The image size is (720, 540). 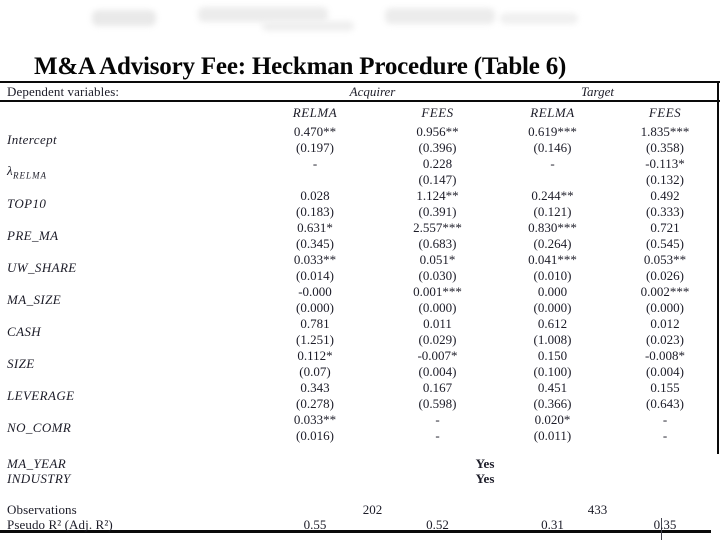 I want to click on coefficient-cell: 0.033** (0.016), so click(x=315, y=428).